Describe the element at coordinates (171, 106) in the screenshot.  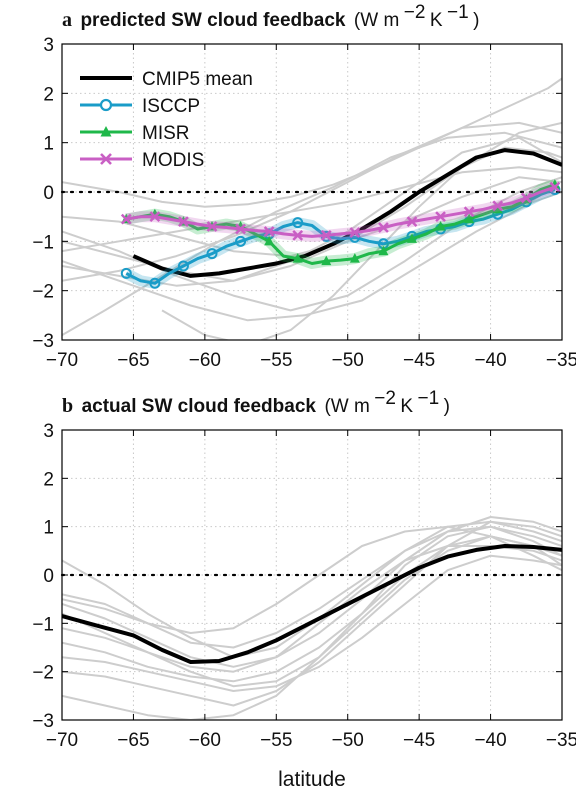
I see `legend-label: ISCCP` at that location.